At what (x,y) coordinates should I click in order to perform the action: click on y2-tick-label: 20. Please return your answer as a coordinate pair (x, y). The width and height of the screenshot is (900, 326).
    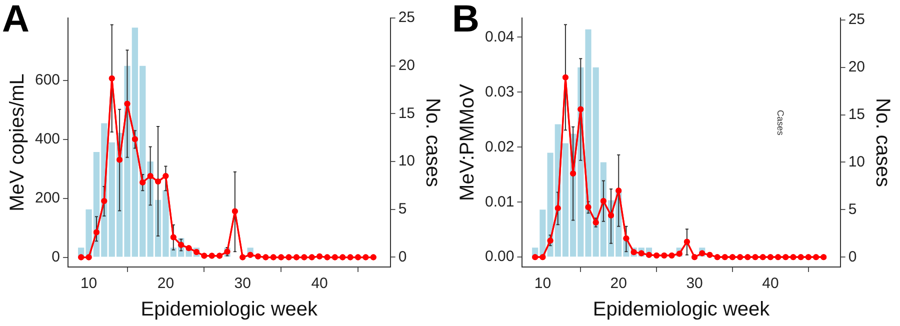
    Looking at the image, I should click on (857, 67).